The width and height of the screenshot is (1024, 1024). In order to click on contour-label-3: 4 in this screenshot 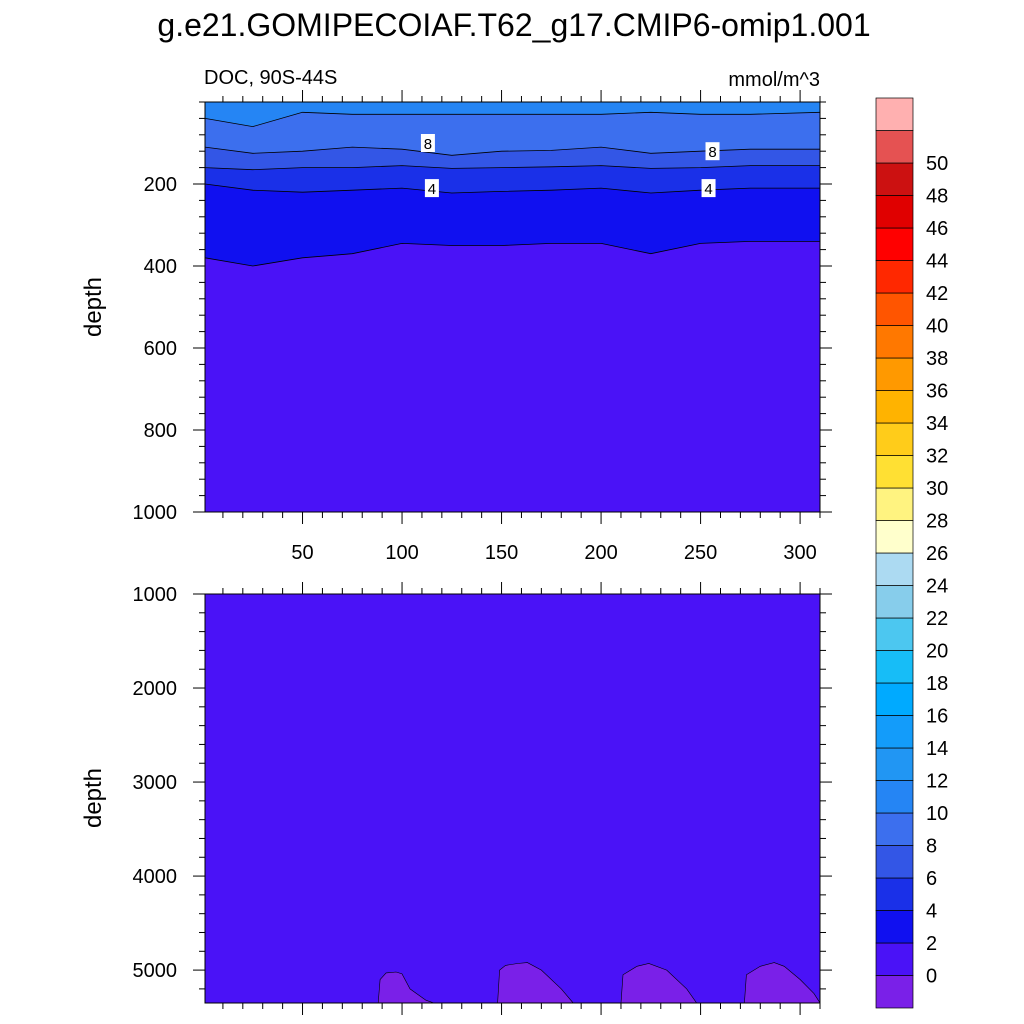, I will do `click(708, 188)`.